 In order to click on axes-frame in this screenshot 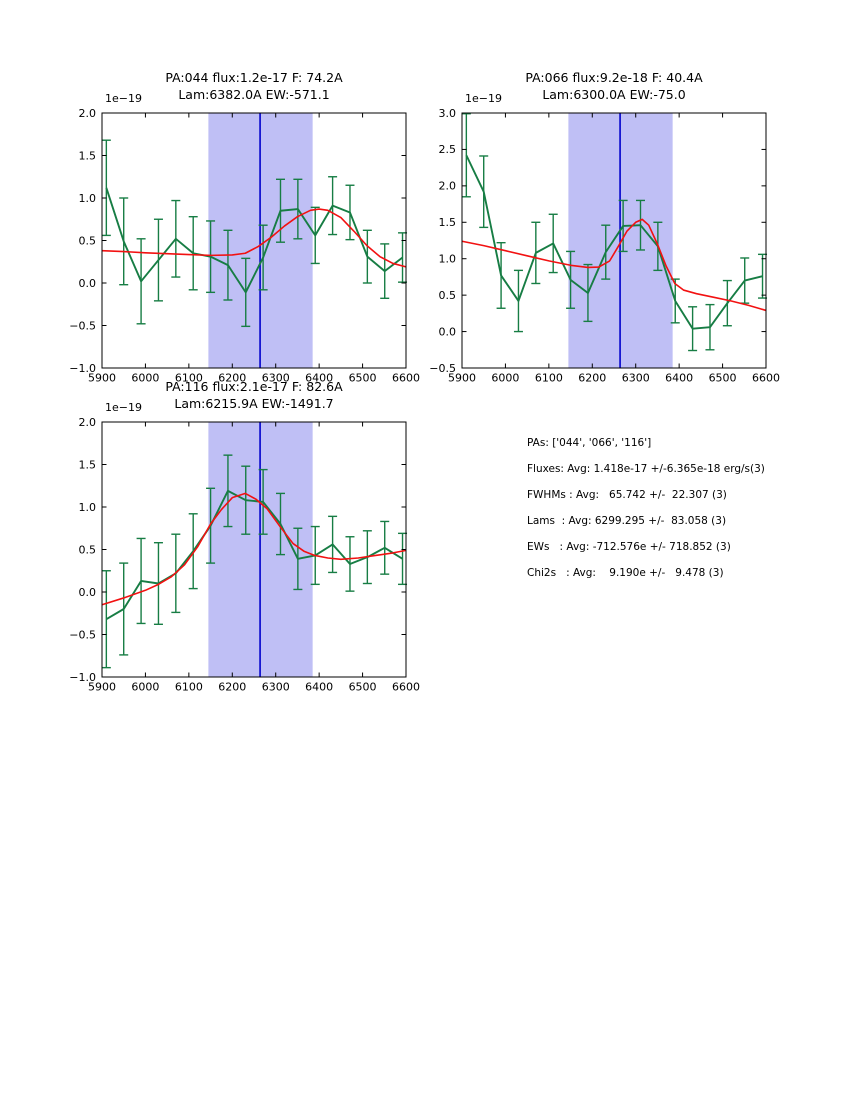, I will do `click(614, 240)`.